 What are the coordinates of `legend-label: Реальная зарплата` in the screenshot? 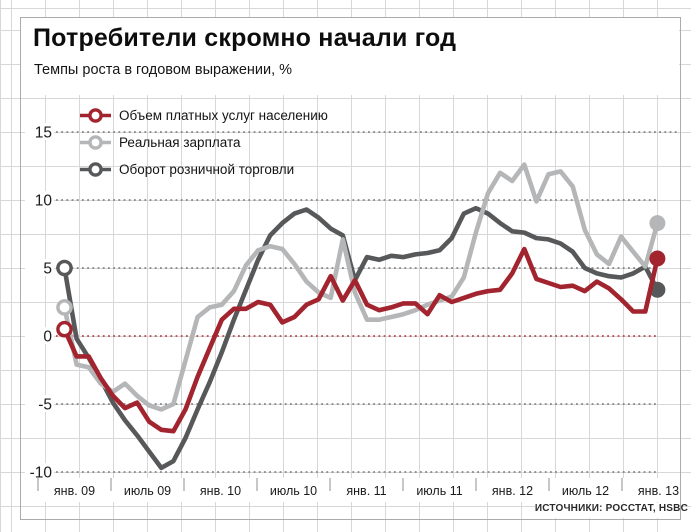 It's located at (180, 142).